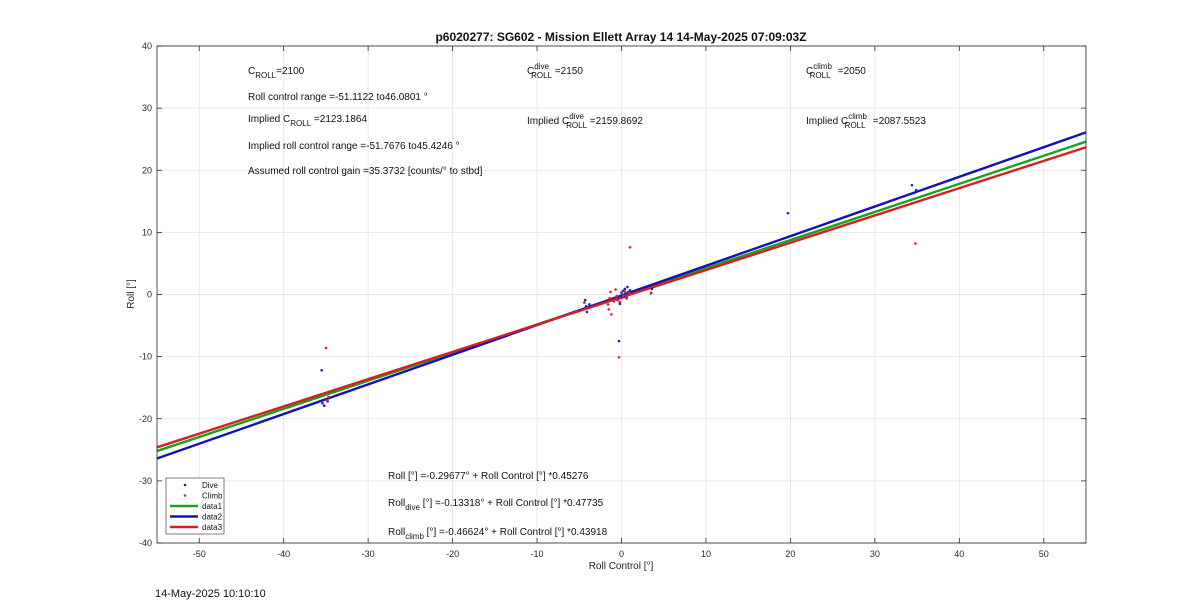 The width and height of the screenshot is (1200, 611). I want to click on annotation-c_roll_climb: Cclimb ROLL =2050, so click(836, 71).